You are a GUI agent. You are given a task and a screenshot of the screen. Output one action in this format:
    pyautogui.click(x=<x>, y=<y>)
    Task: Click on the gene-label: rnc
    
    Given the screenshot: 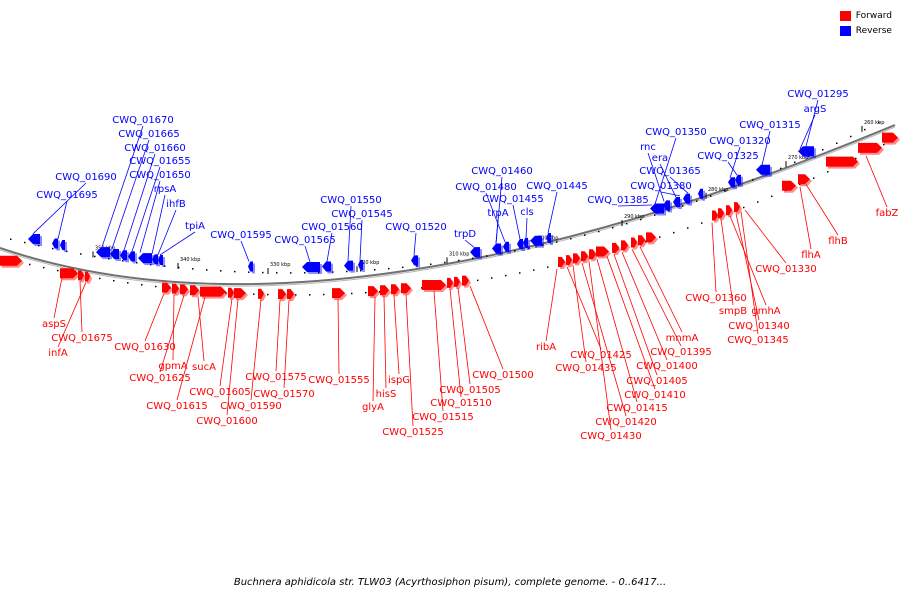 What is the action you would take?
    pyautogui.click(x=648, y=147)
    